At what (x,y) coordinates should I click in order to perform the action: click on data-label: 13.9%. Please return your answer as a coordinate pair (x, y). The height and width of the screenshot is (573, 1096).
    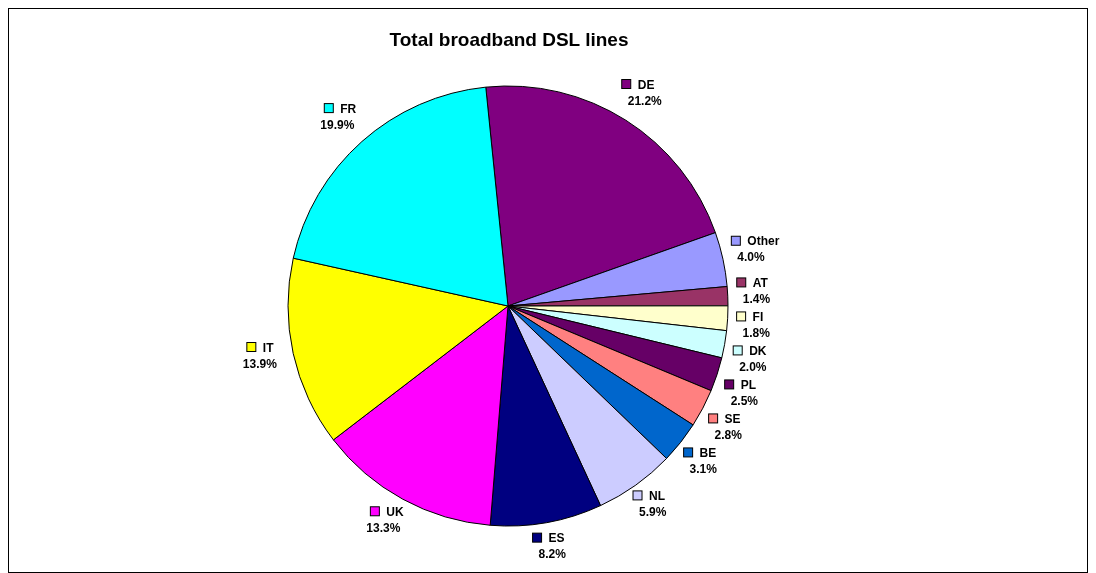
    Looking at the image, I should click on (260, 363).